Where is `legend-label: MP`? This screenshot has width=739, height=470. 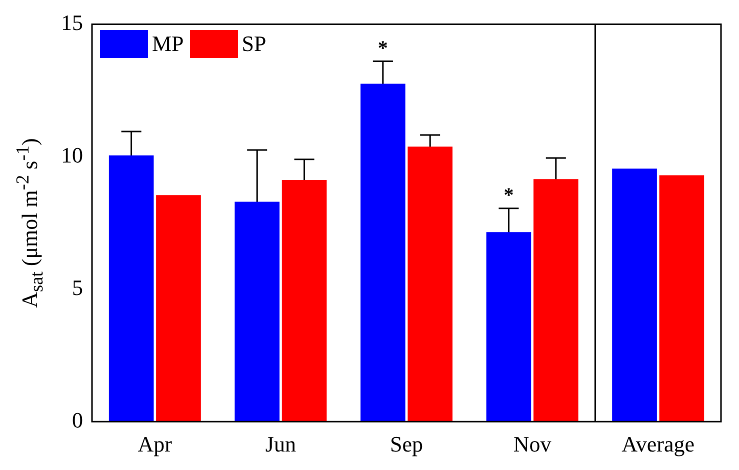
legend-label: MP is located at coordinates (168, 44).